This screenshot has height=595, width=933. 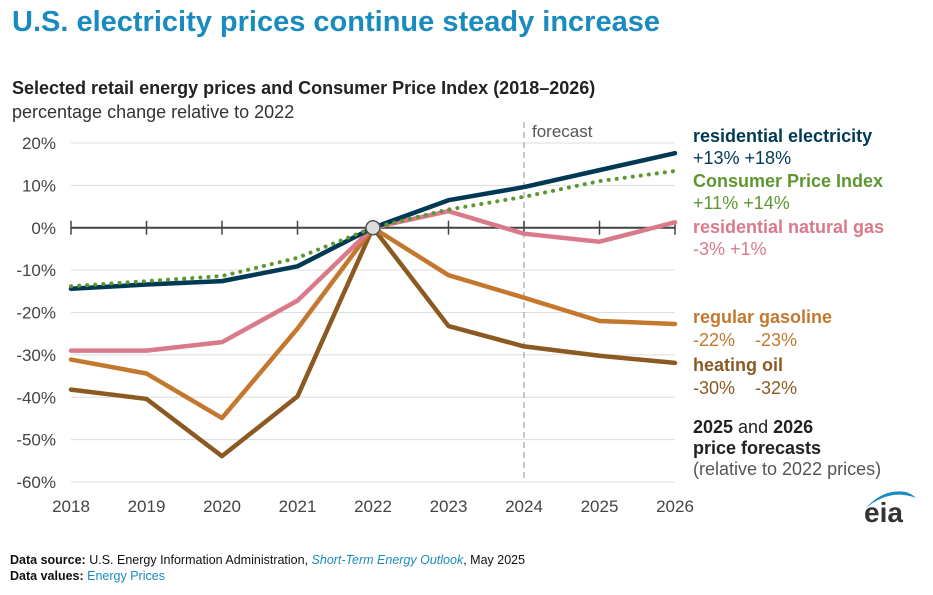 I want to click on y-tick-label: -60%, so click(x=36, y=482).